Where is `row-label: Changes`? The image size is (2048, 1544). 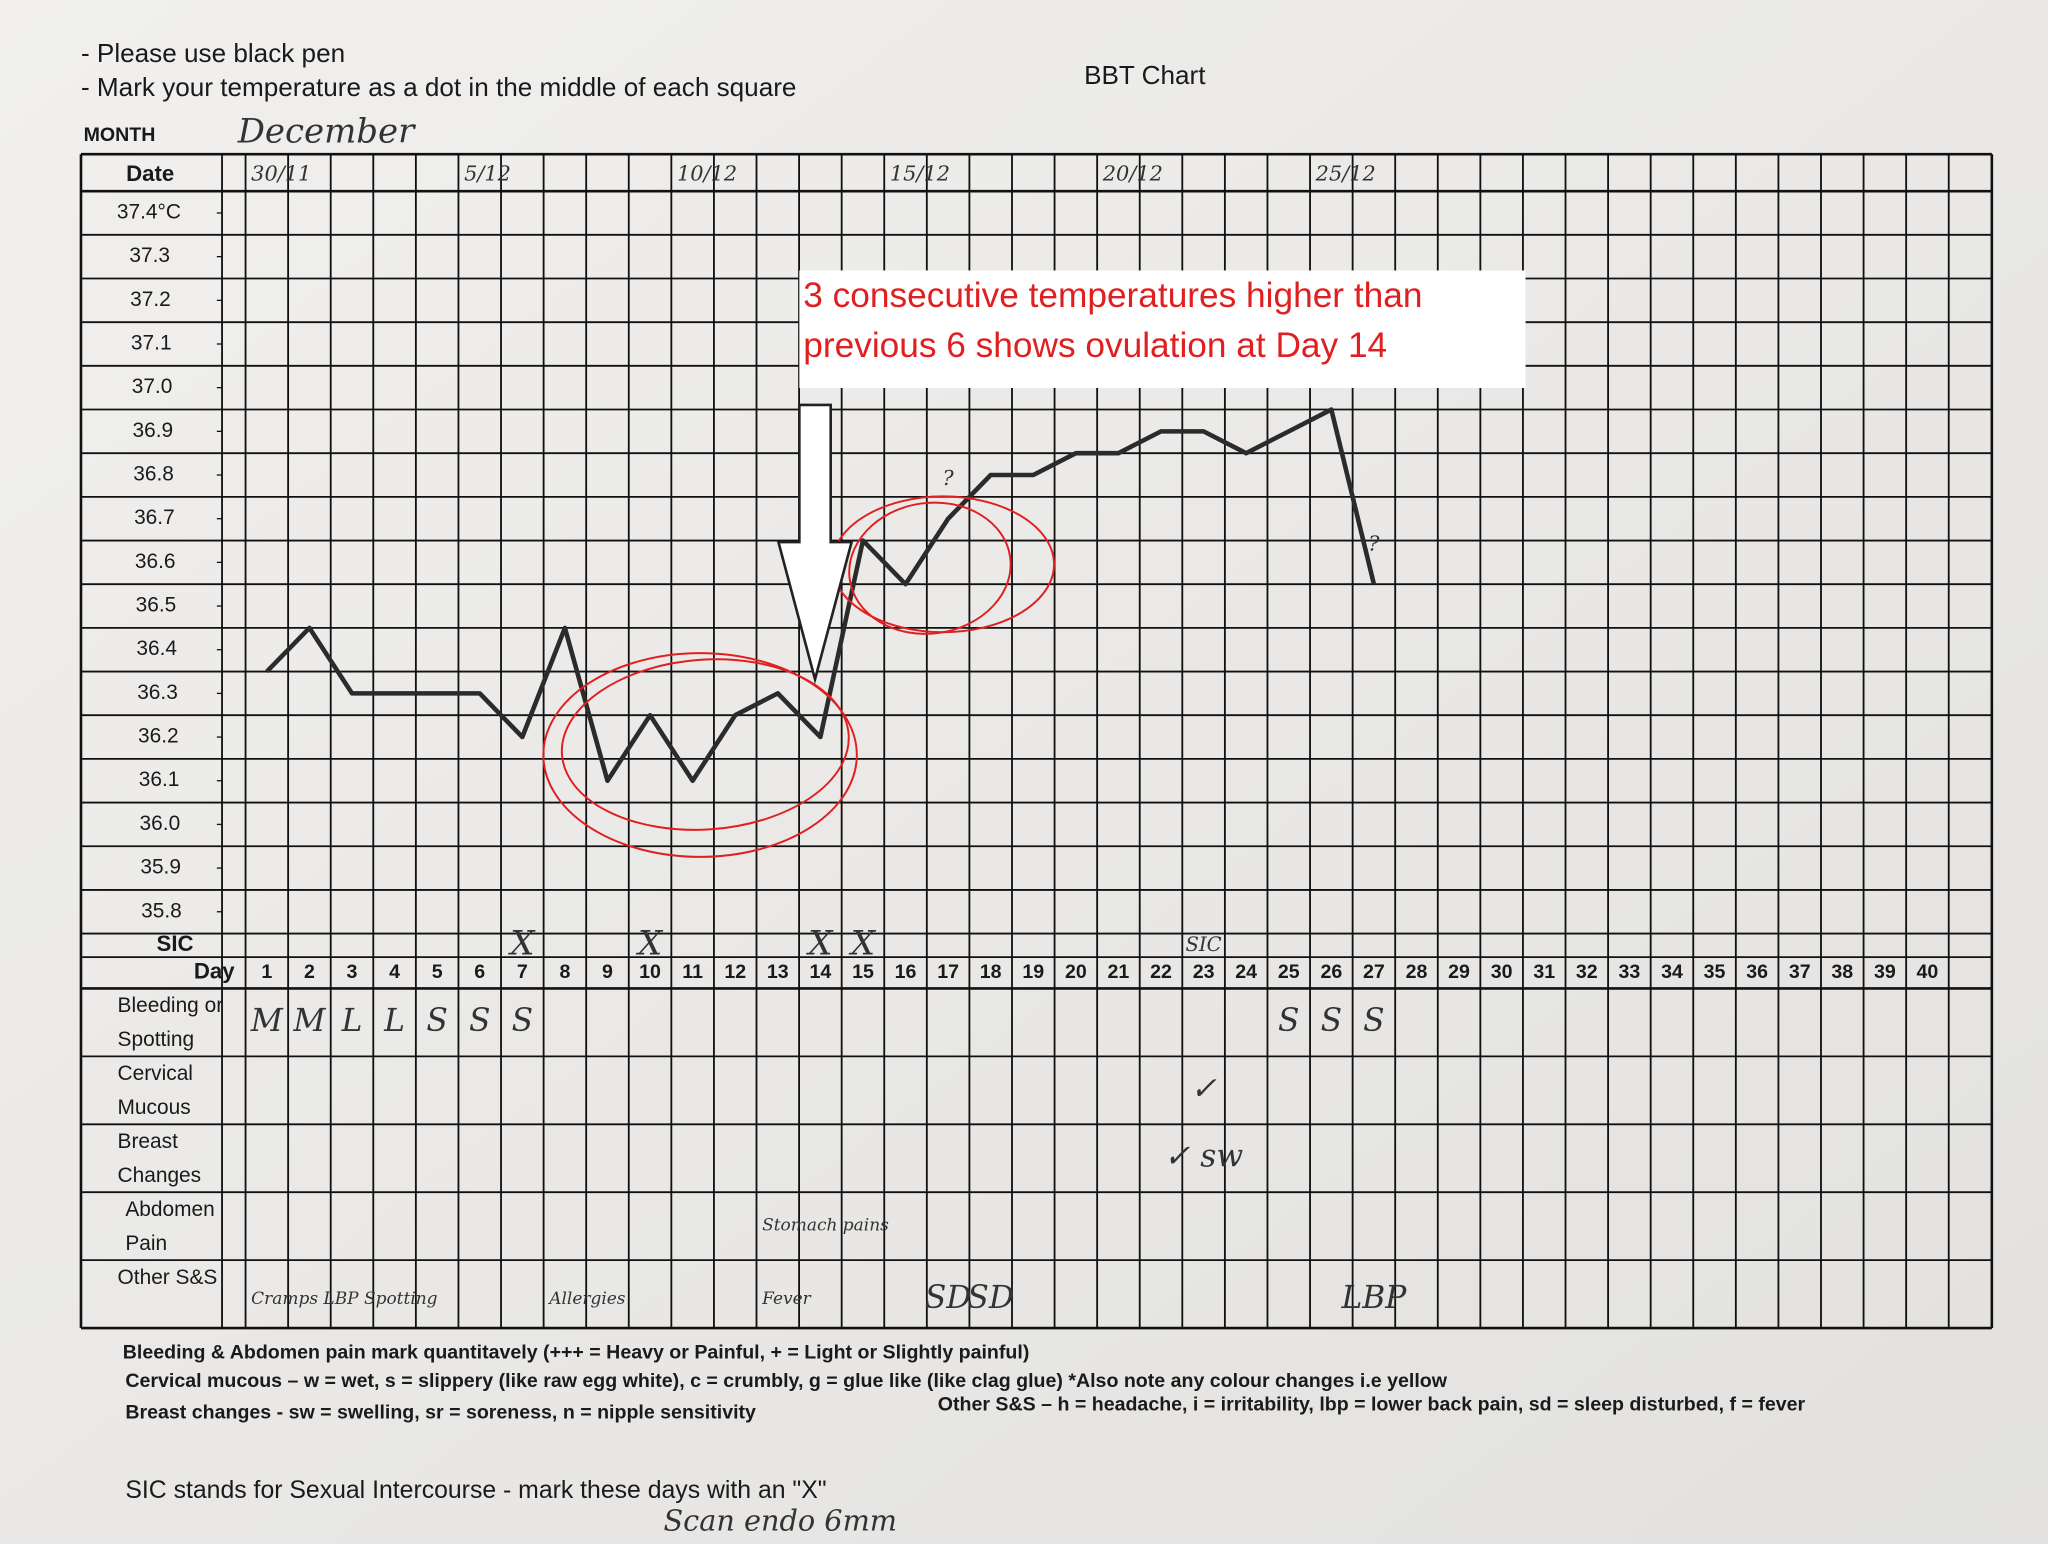 row-label: Changes is located at coordinates (160, 1175).